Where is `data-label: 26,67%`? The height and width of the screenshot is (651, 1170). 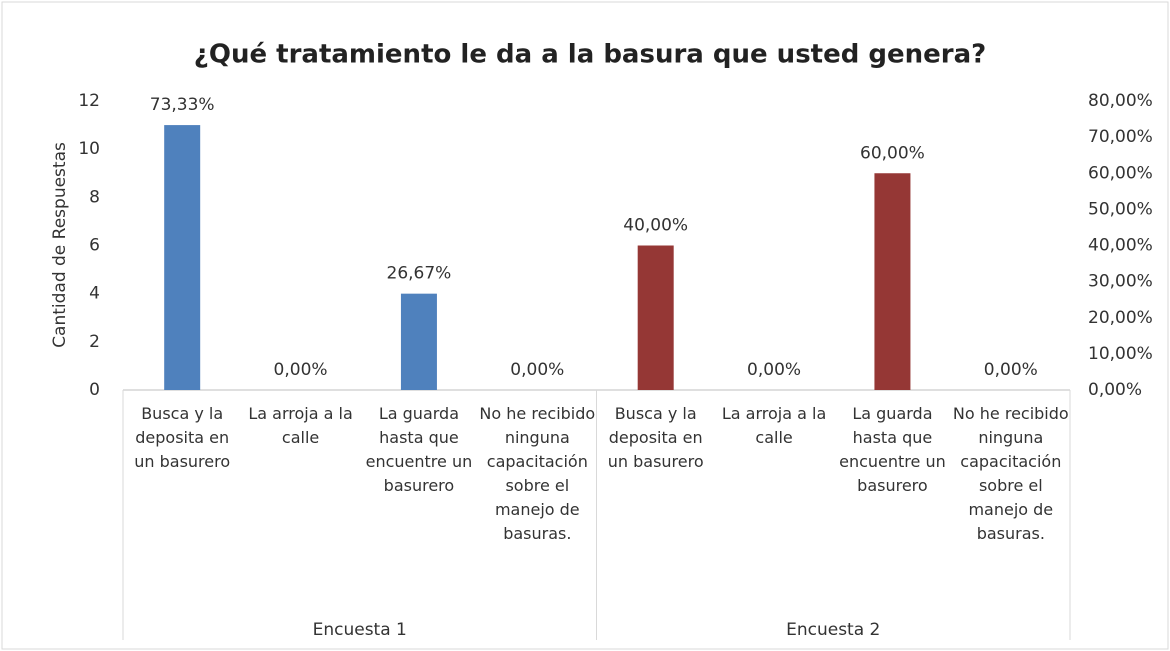 data-label: 26,67% is located at coordinates (419, 274).